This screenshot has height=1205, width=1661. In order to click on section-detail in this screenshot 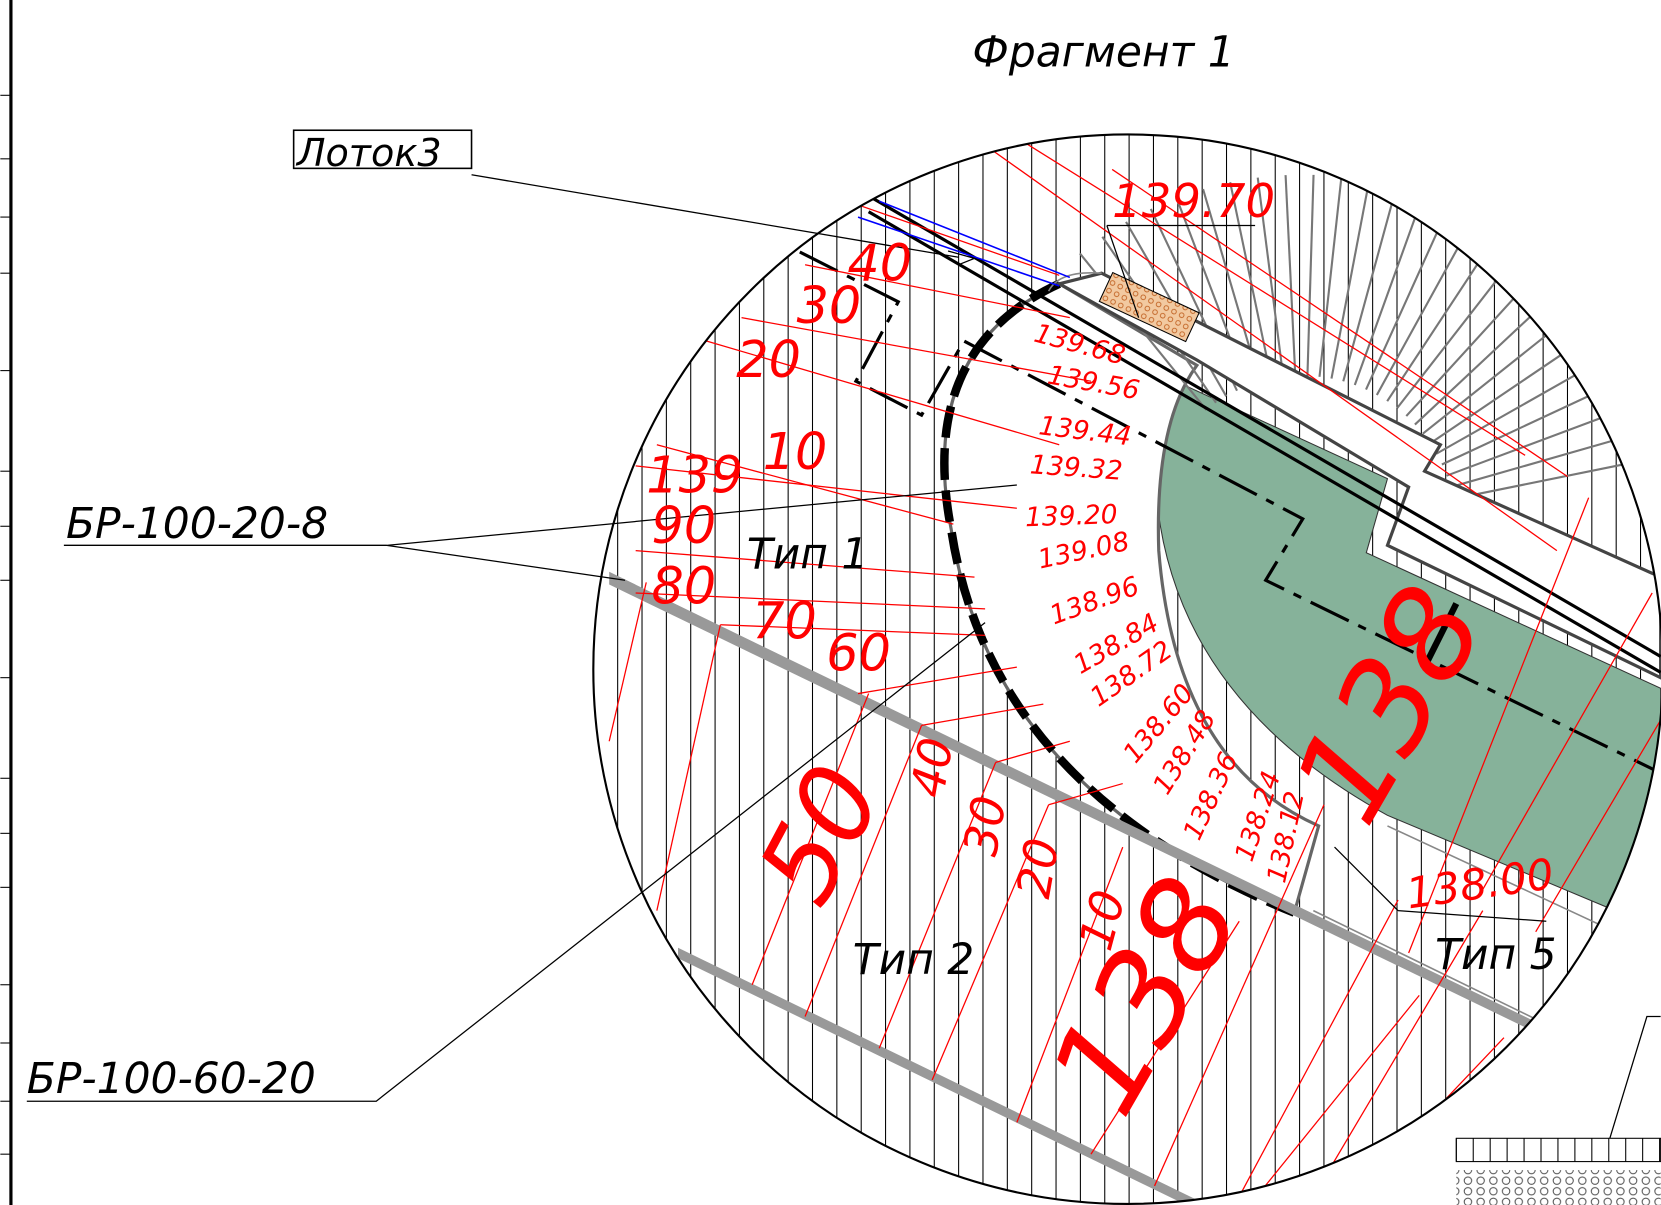, I will do `click(1558, 1171)`.